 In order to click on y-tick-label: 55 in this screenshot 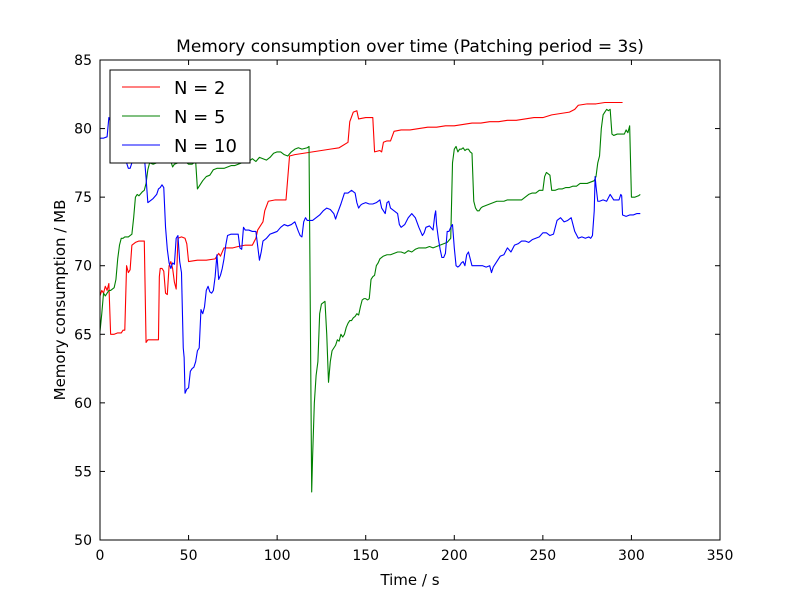, I will do `click(83, 472)`.